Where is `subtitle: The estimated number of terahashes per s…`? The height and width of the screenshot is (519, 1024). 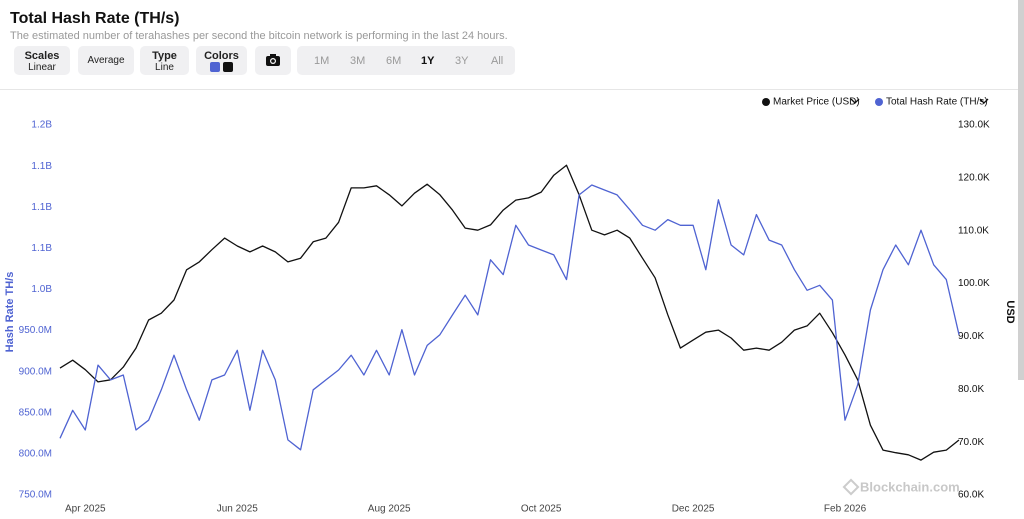 subtitle: The estimated number of terahashes per s… is located at coordinates (259, 36).